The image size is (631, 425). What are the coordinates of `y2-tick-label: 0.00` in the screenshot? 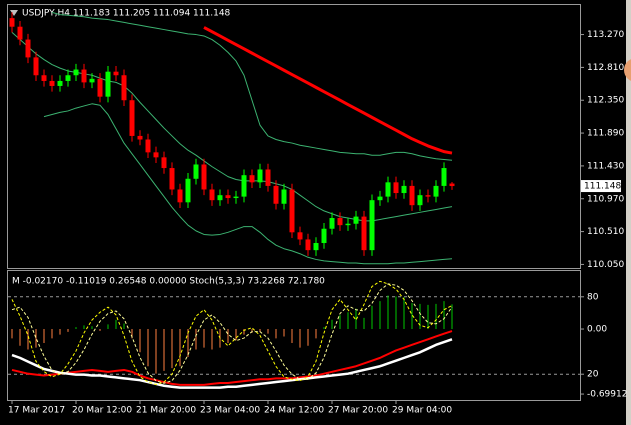 It's located at (597, 330).